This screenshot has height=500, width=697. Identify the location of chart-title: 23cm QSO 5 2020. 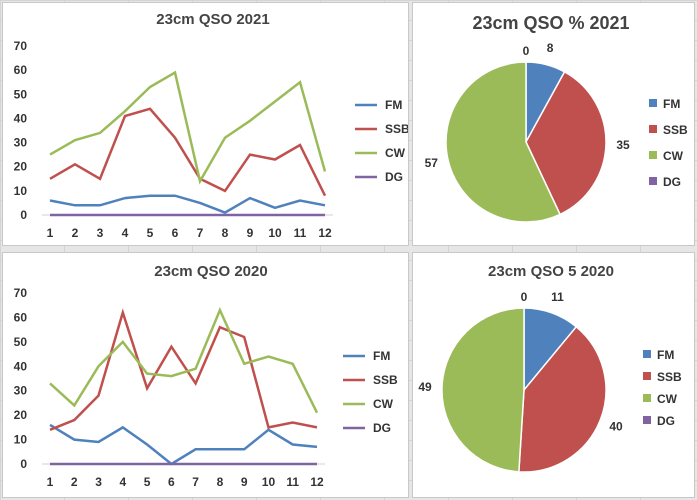
(551, 271).